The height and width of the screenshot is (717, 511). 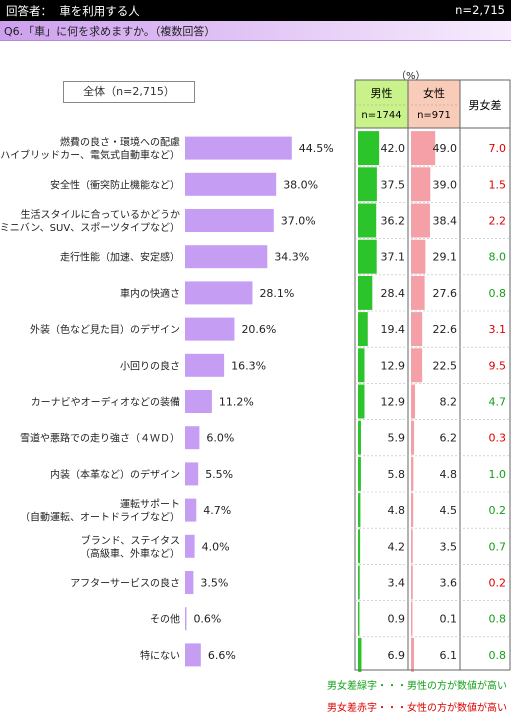 What do you see at coordinates (498, 402) in the screenshot?
I see `diff-value-label: 4.7` at bounding box center [498, 402].